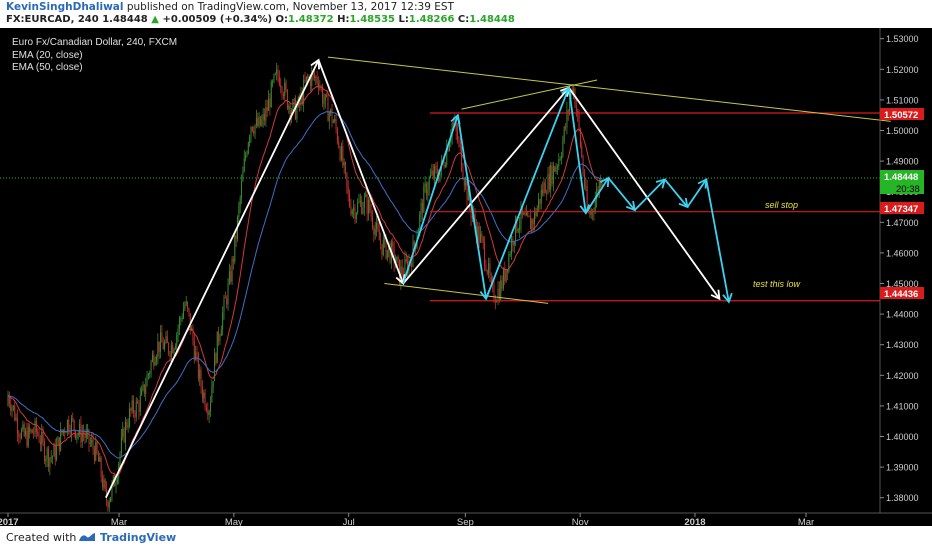  Describe the element at coordinates (492, 19) in the screenshot. I see `close-value: 1.48448` at that location.